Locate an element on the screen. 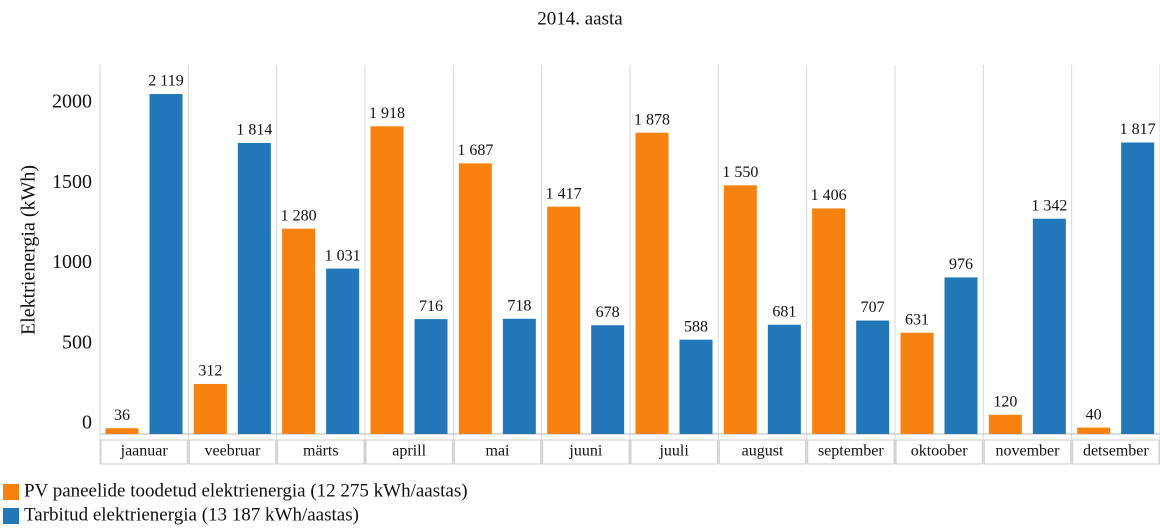 The height and width of the screenshot is (528, 1160). value-label: 588 is located at coordinates (696, 326).